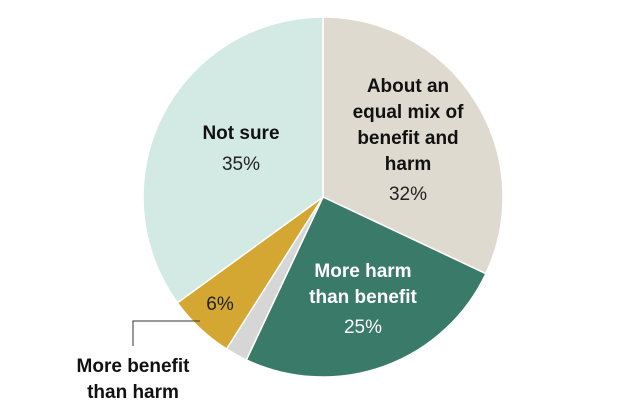 The width and height of the screenshot is (620, 415). What do you see at coordinates (220, 304) in the screenshot?
I see `slice-value-more-benefit-than-harm: 6%` at bounding box center [220, 304].